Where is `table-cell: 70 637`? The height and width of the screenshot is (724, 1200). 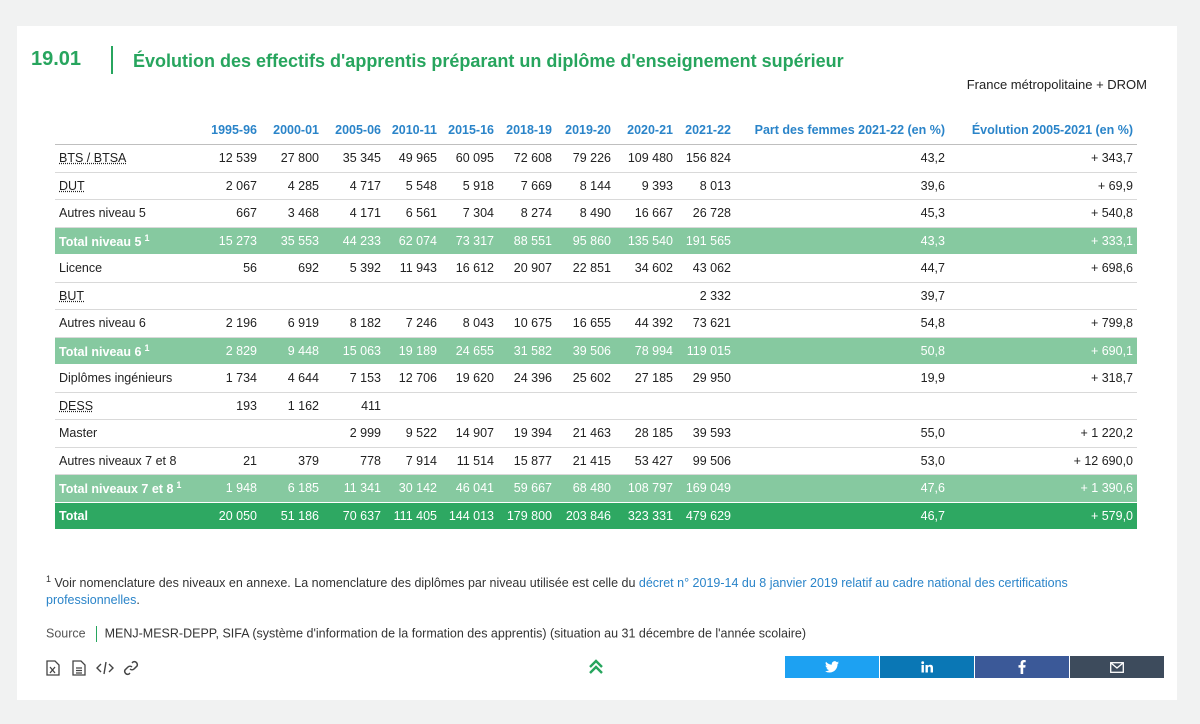
table-cell: 70 637 is located at coordinates (354, 515).